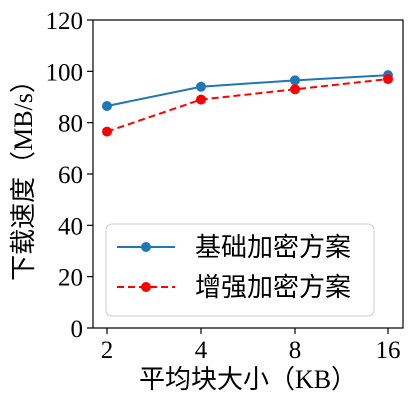 Image resolution: width=412 pixels, height=405 pixels. I want to click on y-tick-label: 120, so click(65, 21).